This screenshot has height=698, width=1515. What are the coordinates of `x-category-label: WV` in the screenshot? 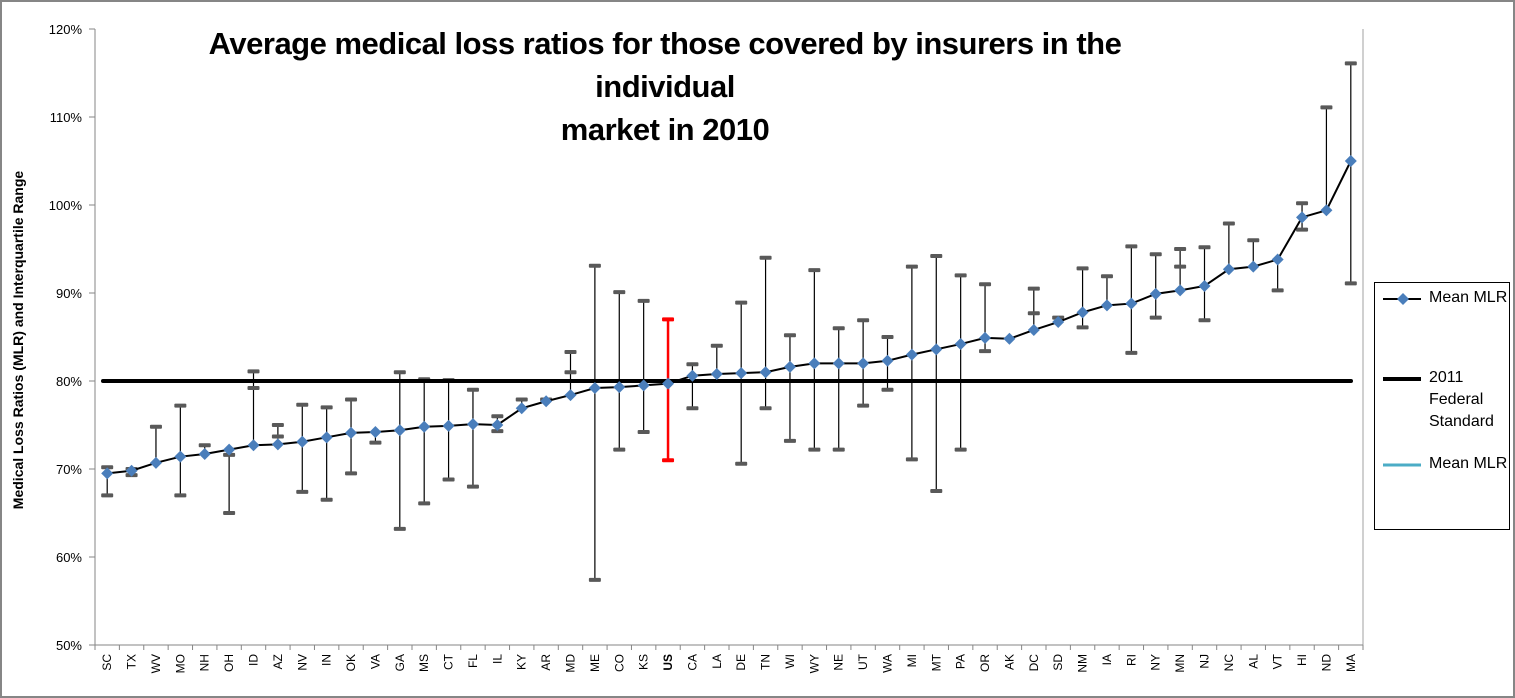 It's located at (156, 663).